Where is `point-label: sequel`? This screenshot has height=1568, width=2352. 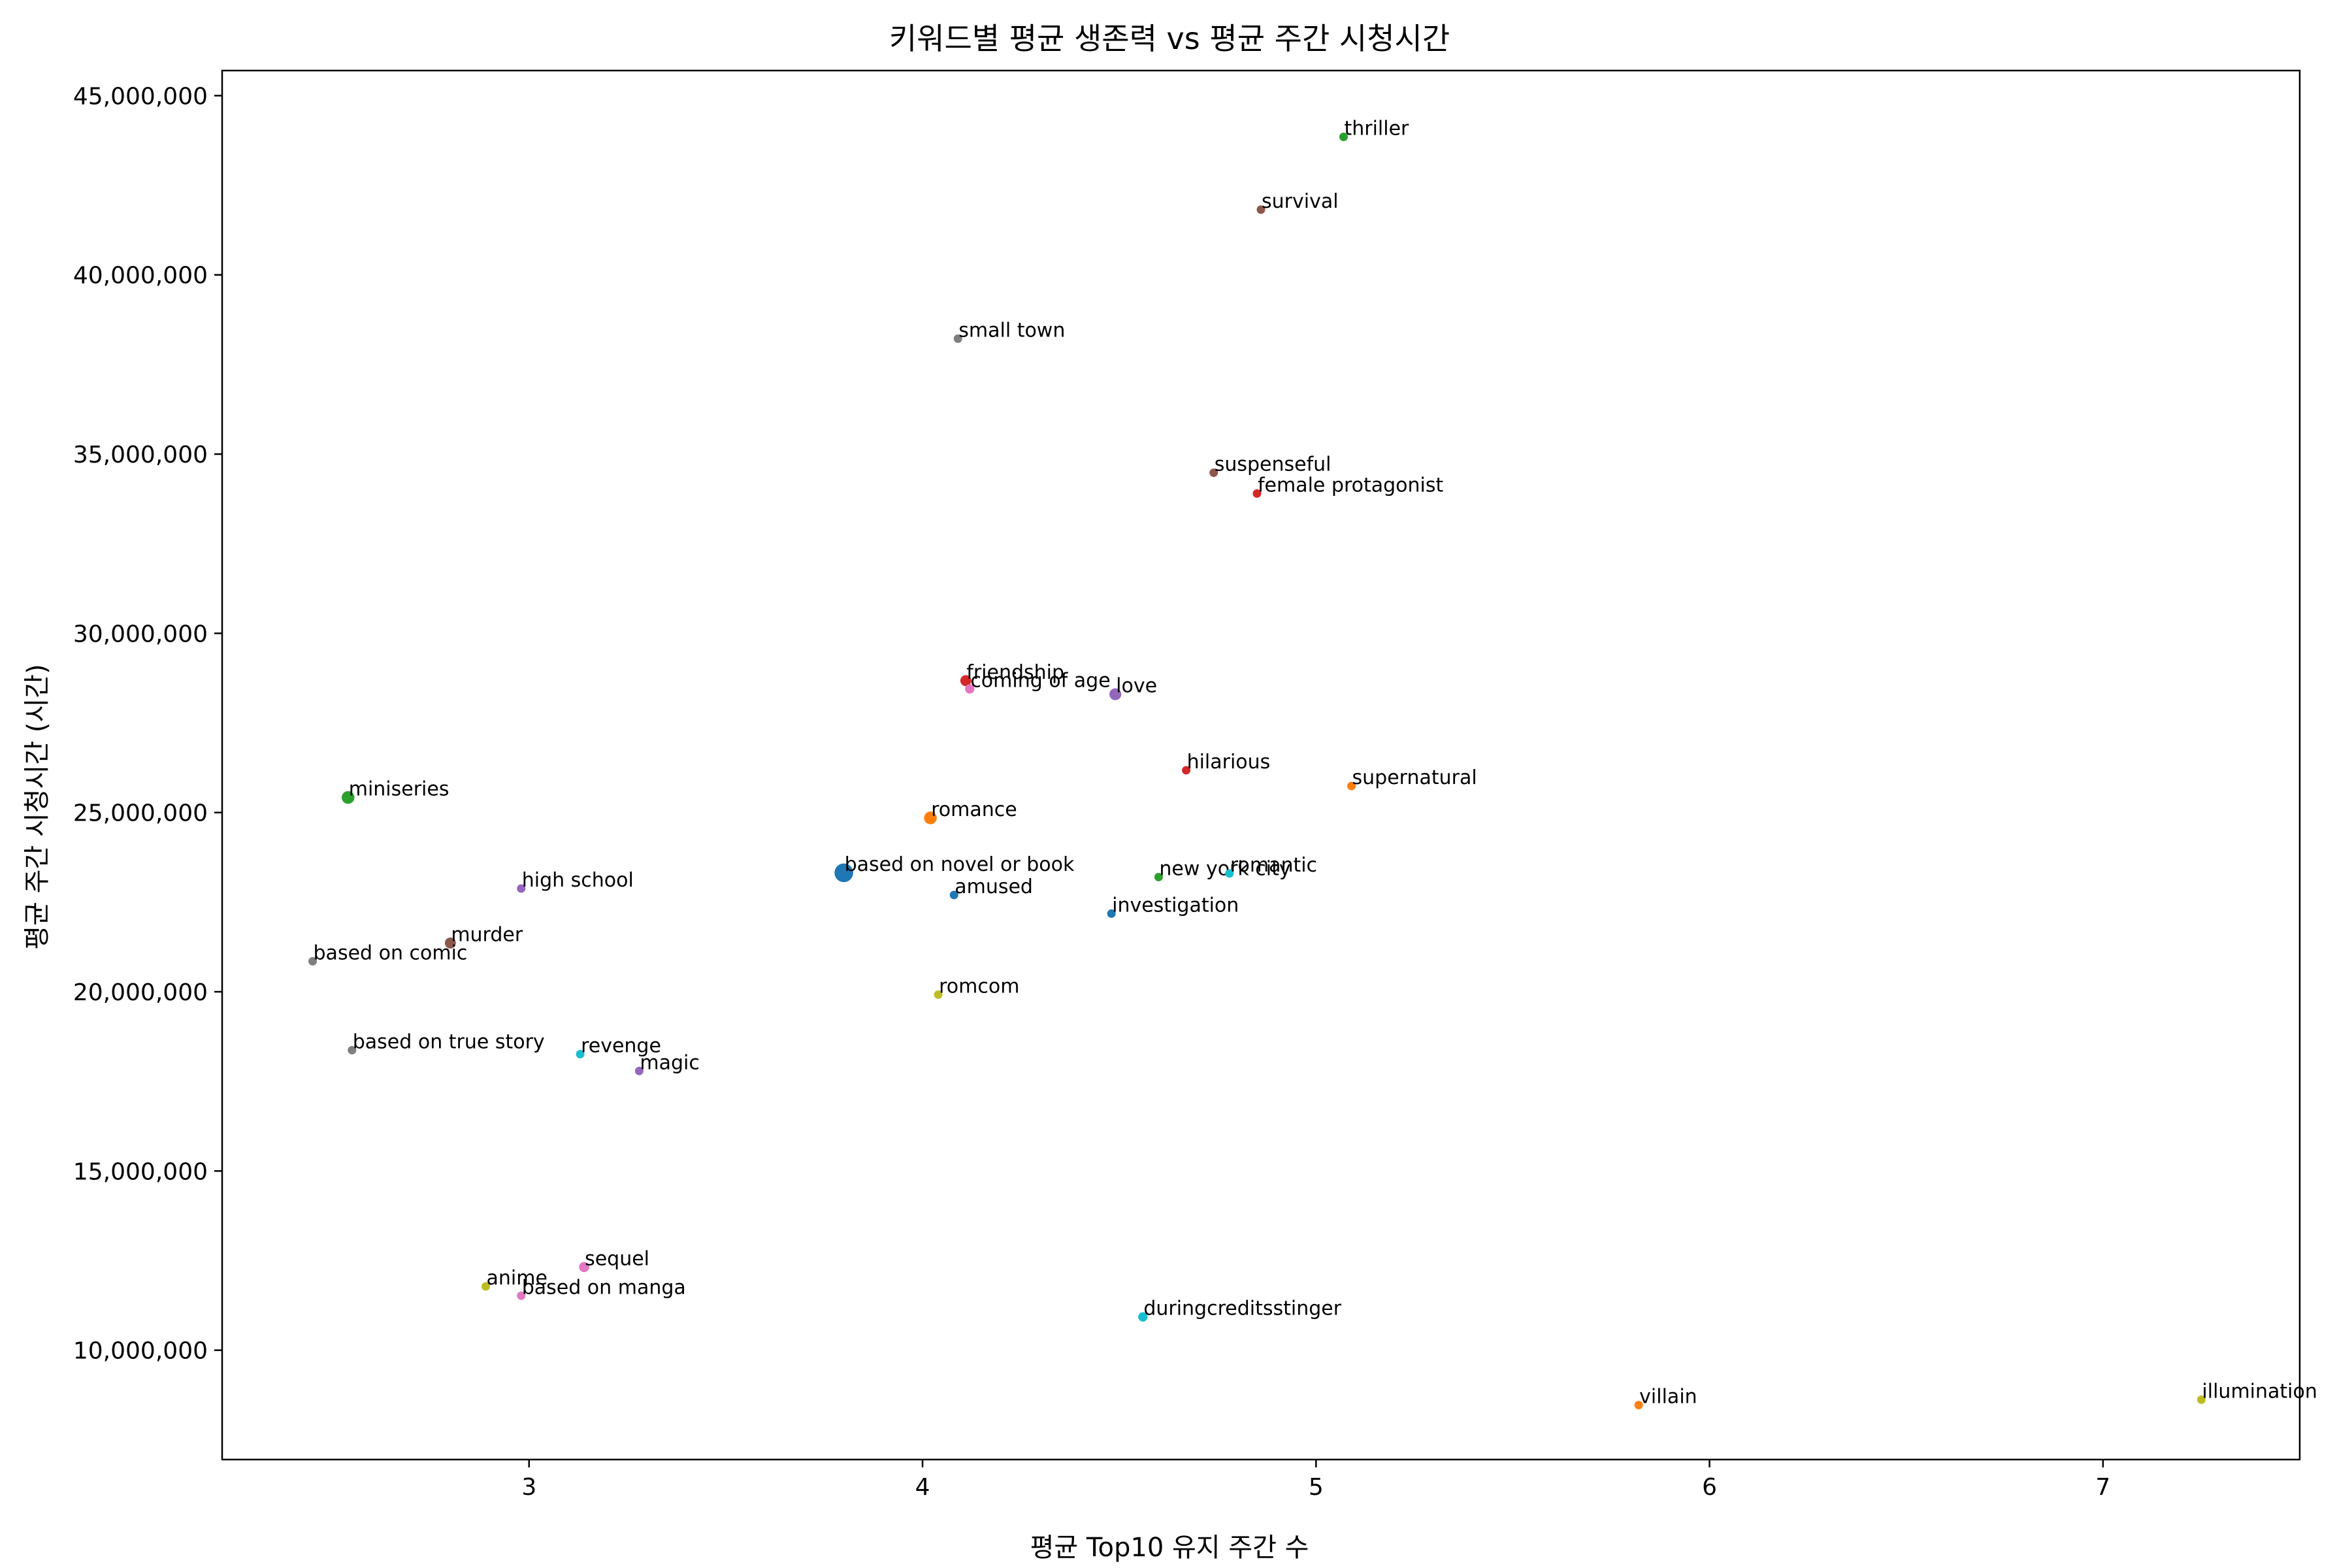 point-label: sequel is located at coordinates (617, 1258).